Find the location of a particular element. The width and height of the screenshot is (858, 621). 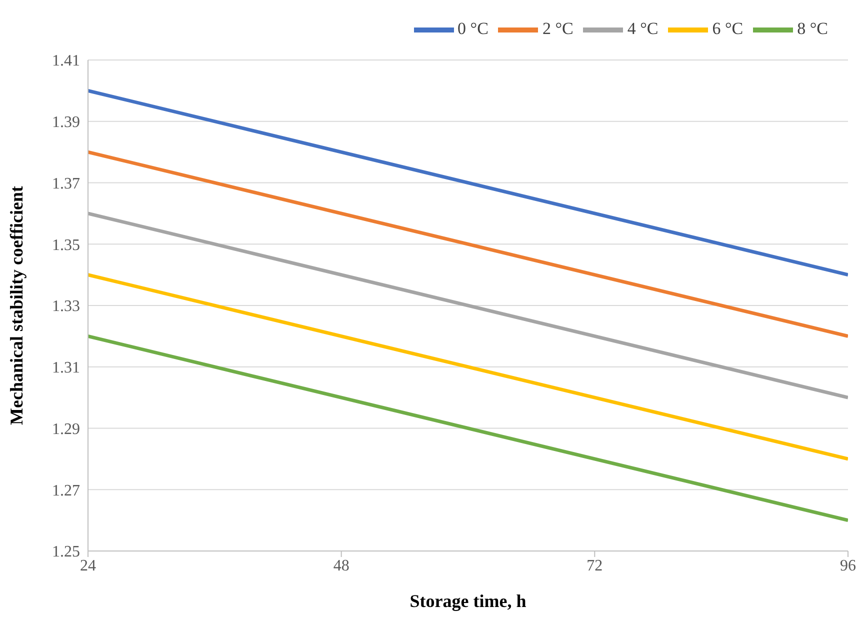

legend-label: 0 °C is located at coordinates (473, 28).